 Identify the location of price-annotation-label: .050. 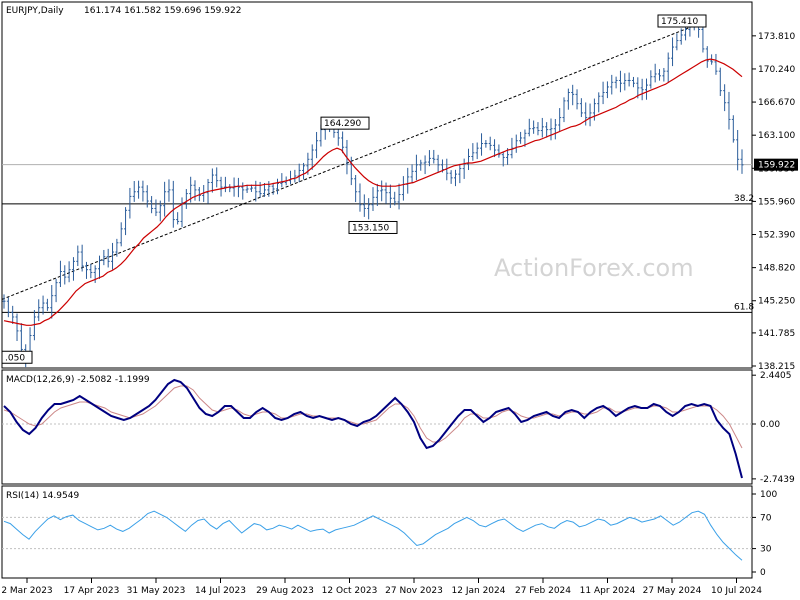
(15, 358).